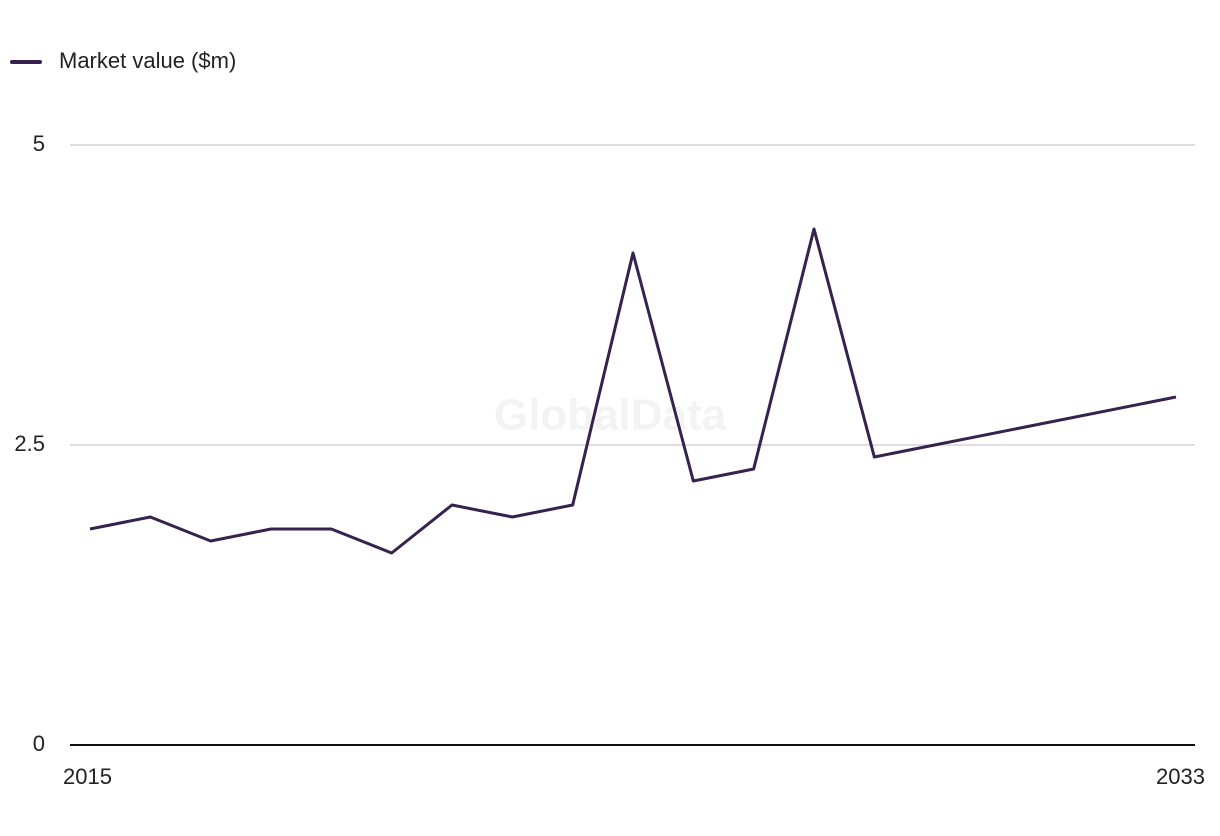 This screenshot has width=1220, height=836. Describe the element at coordinates (1180, 776) in the screenshot. I see `x-tick-label: 2033` at that location.